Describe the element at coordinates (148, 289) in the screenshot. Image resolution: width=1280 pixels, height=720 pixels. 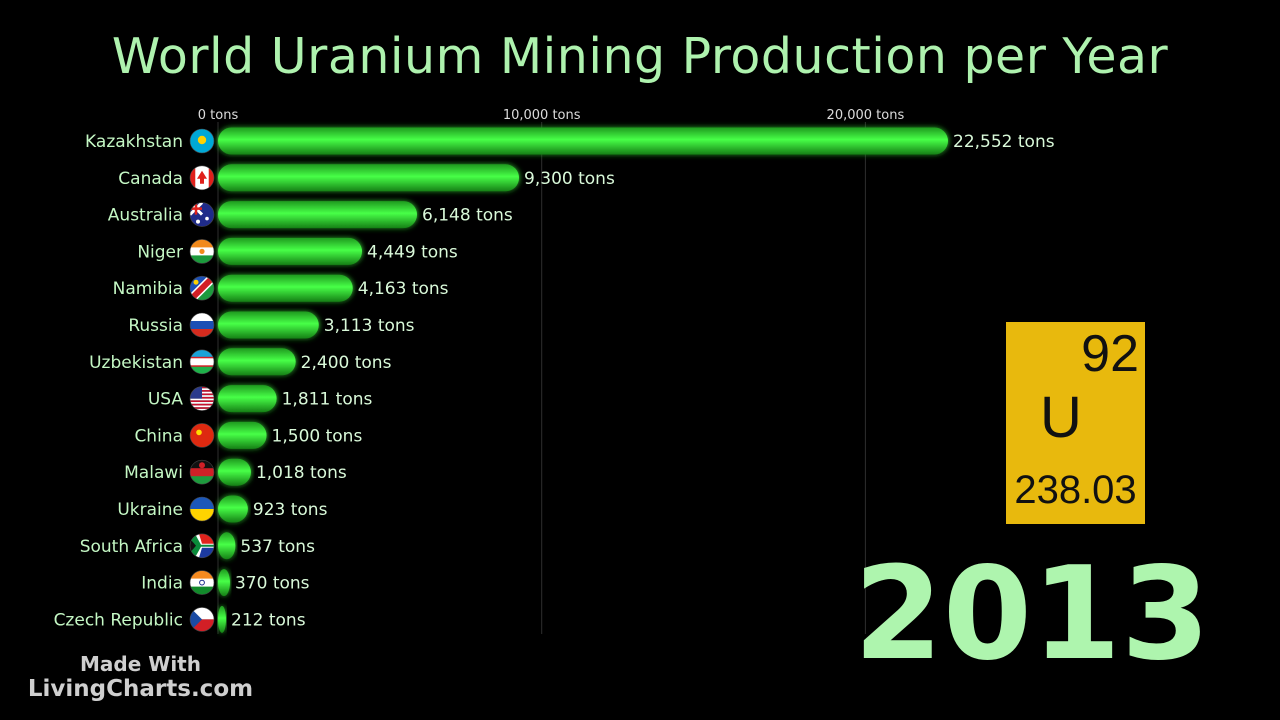
I see `country-label: Namibia` at that location.